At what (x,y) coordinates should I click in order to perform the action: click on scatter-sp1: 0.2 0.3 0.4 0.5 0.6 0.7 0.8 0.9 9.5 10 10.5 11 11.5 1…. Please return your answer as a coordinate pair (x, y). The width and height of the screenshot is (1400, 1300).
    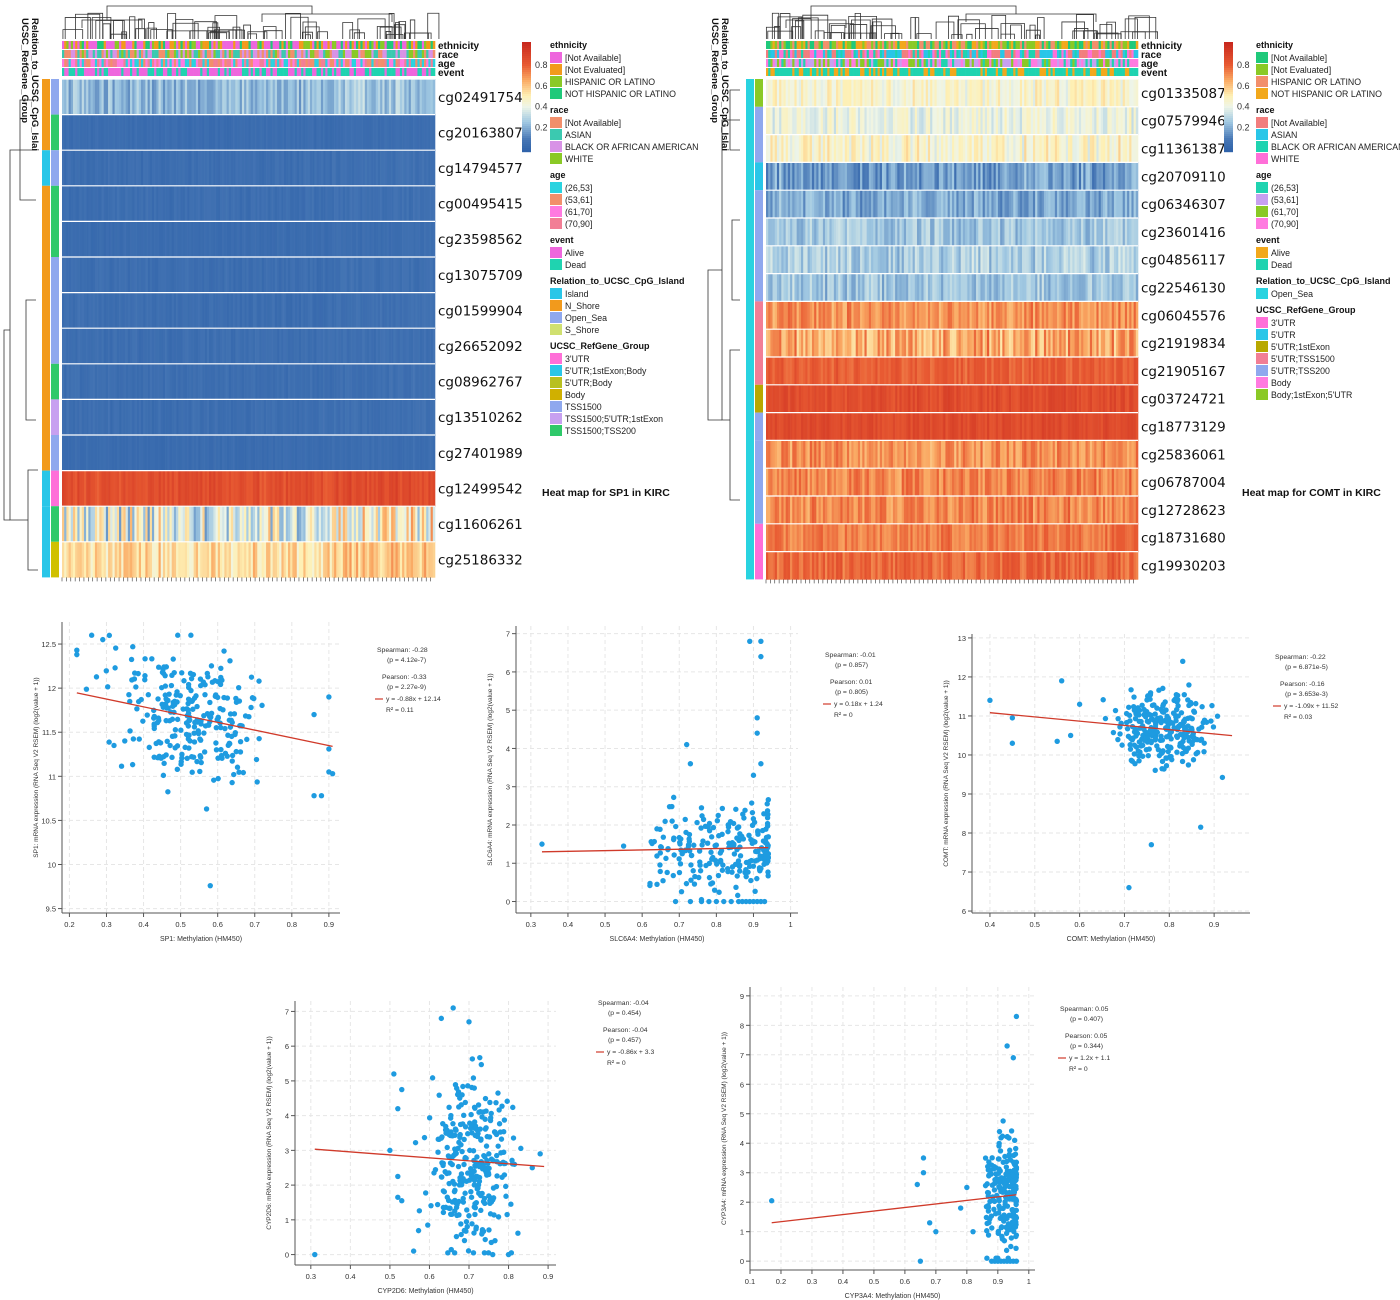
    Looking at the image, I should click on (237, 782).